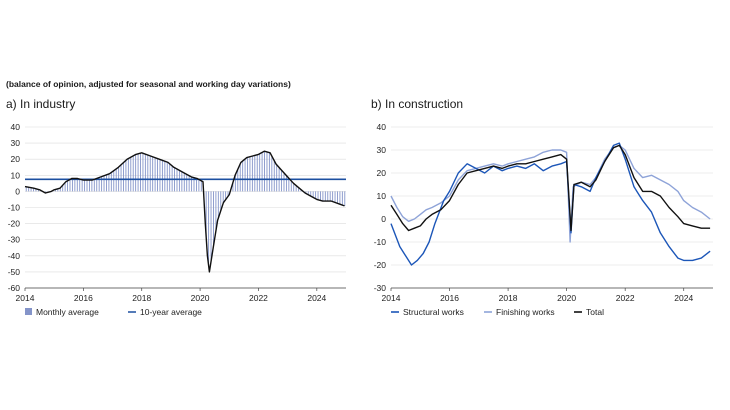 The image size is (730, 410). I want to click on finishing-works-line, so click(550, 193).